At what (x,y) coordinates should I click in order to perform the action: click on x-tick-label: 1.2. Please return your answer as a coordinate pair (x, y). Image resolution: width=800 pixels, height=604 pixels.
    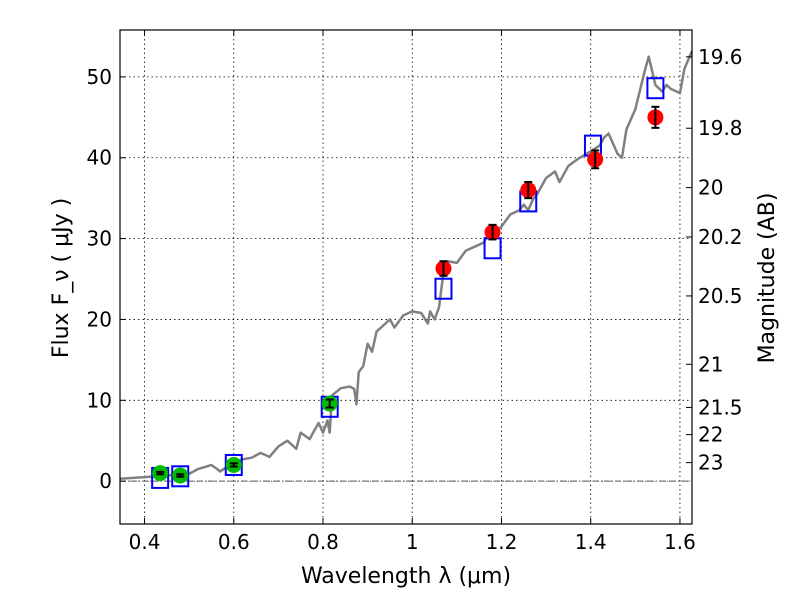
    Looking at the image, I should click on (502, 542).